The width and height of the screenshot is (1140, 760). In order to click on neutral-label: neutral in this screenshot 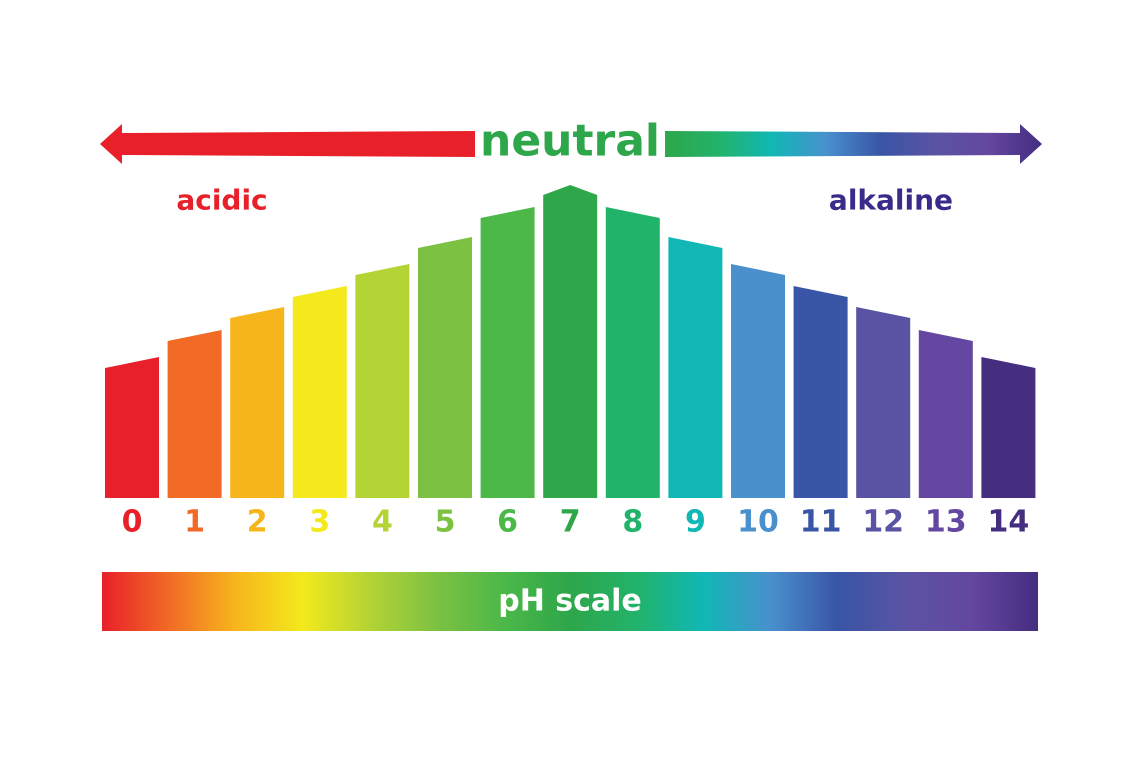, I will do `click(570, 141)`.